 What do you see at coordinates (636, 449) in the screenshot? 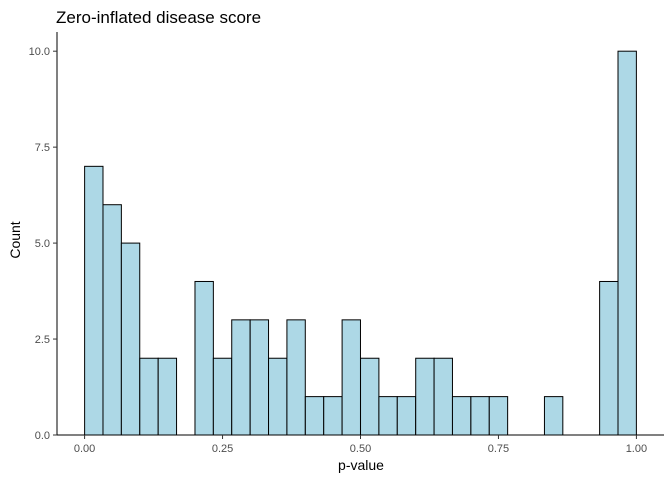
I see `x-tick-label: 1.00` at bounding box center [636, 449].